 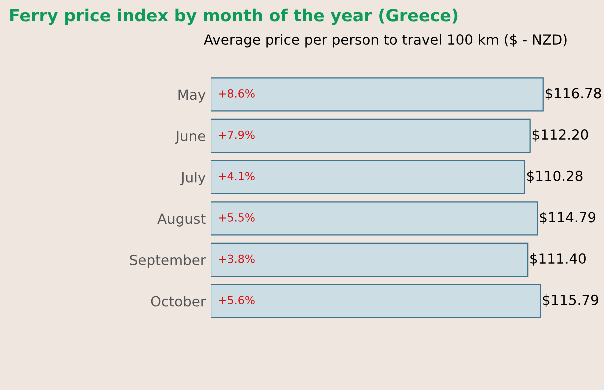 What do you see at coordinates (168, 261) in the screenshot?
I see `y-tick-label: September` at bounding box center [168, 261].